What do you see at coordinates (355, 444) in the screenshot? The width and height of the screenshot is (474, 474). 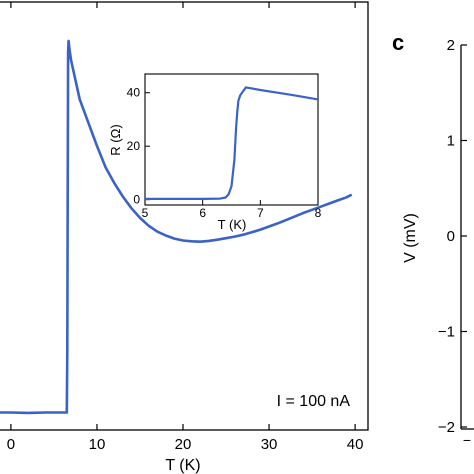 I see `main-x-tick-label: 40` at bounding box center [355, 444].